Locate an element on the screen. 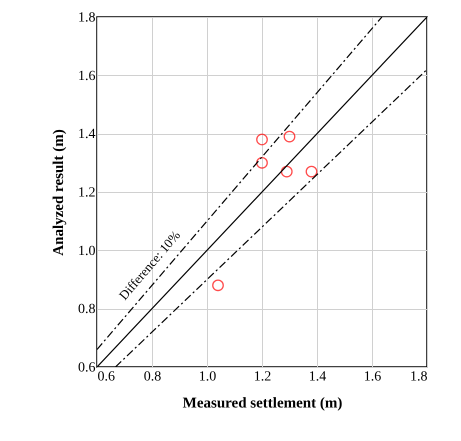  y-tick-label: 1.6 is located at coordinates (87, 76).